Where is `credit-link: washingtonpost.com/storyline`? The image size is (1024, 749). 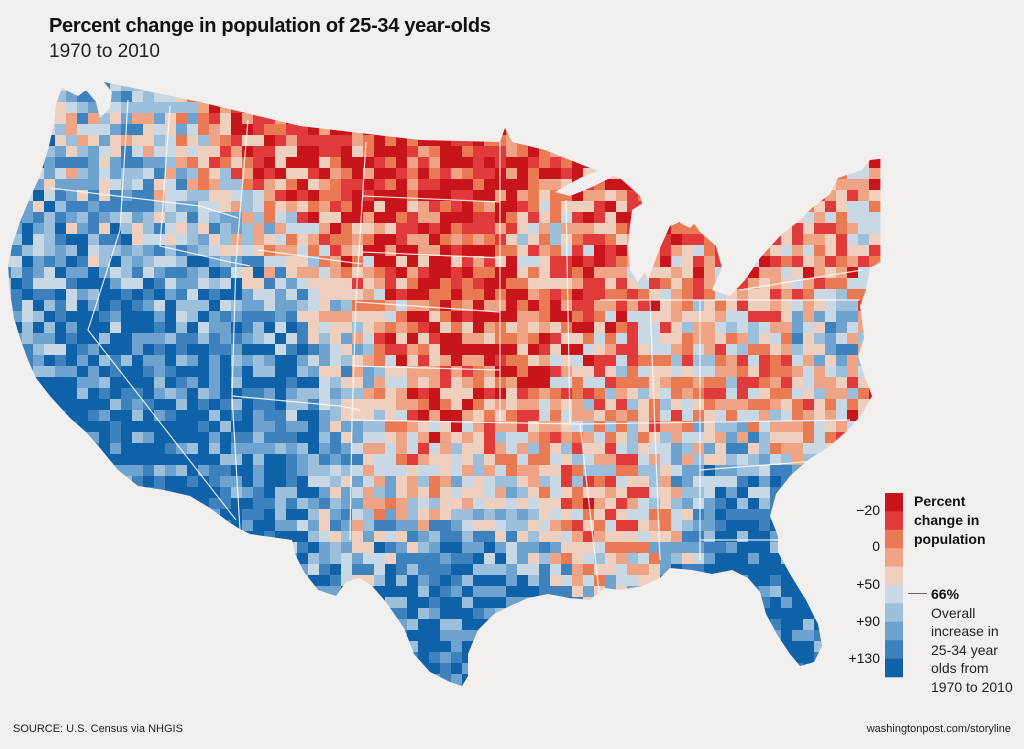 credit-link: washingtonpost.com/storyline is located at coordinates (938, 729).